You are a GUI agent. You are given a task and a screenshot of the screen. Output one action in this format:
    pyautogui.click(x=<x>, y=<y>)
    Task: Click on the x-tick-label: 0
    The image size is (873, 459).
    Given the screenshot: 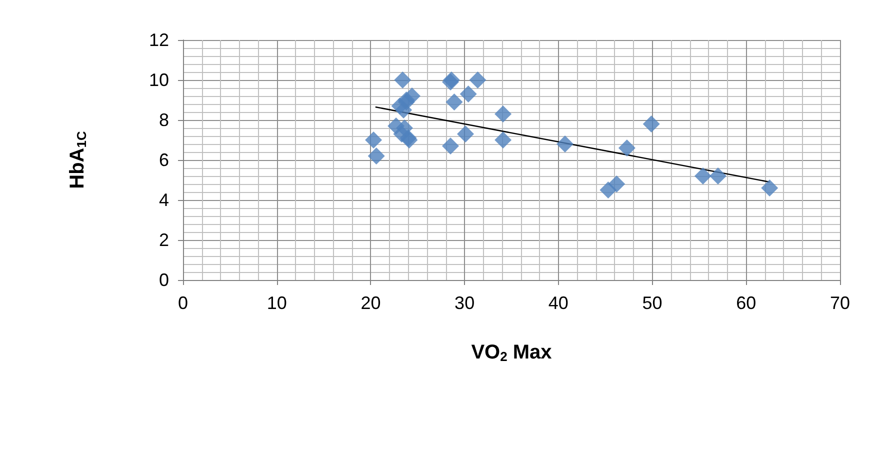 What is the action you would take?
    pyautogui.click(x=183, y=303)
    